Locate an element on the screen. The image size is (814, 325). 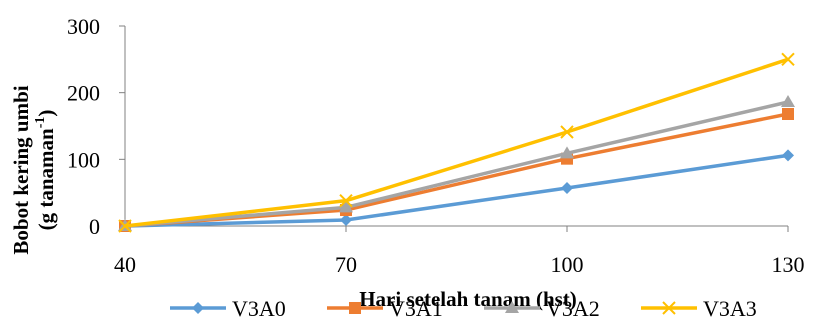
x-tick-label: 40 is located at coordinates (125, 264).